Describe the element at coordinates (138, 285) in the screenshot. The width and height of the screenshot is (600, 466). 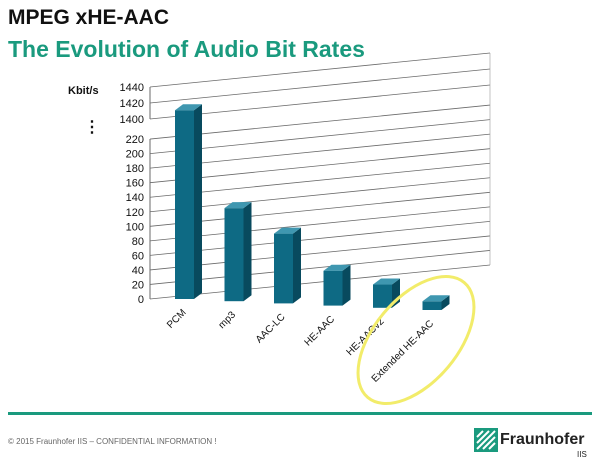
I see `y-tick-label: 20` at that location.